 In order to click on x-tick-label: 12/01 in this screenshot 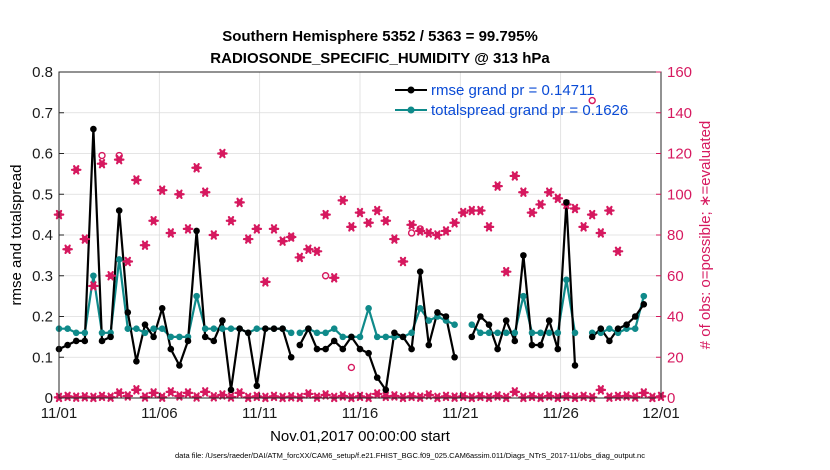, I will do `click(661, 413)`.